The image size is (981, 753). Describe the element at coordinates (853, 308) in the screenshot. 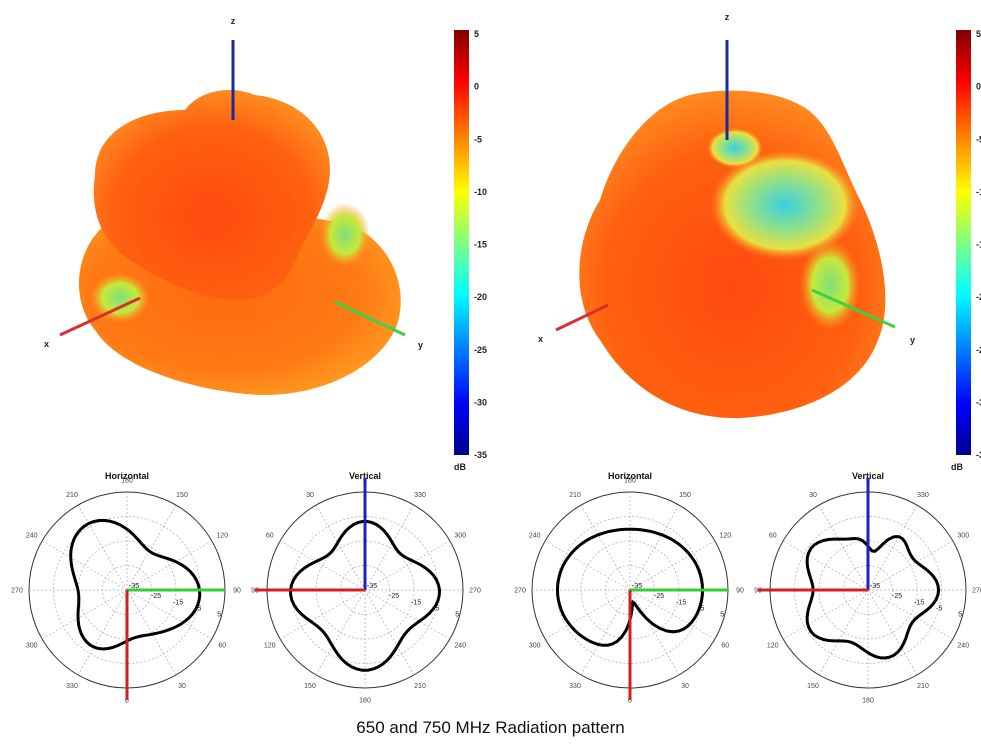

I see `y-axis-line-right` at that location.